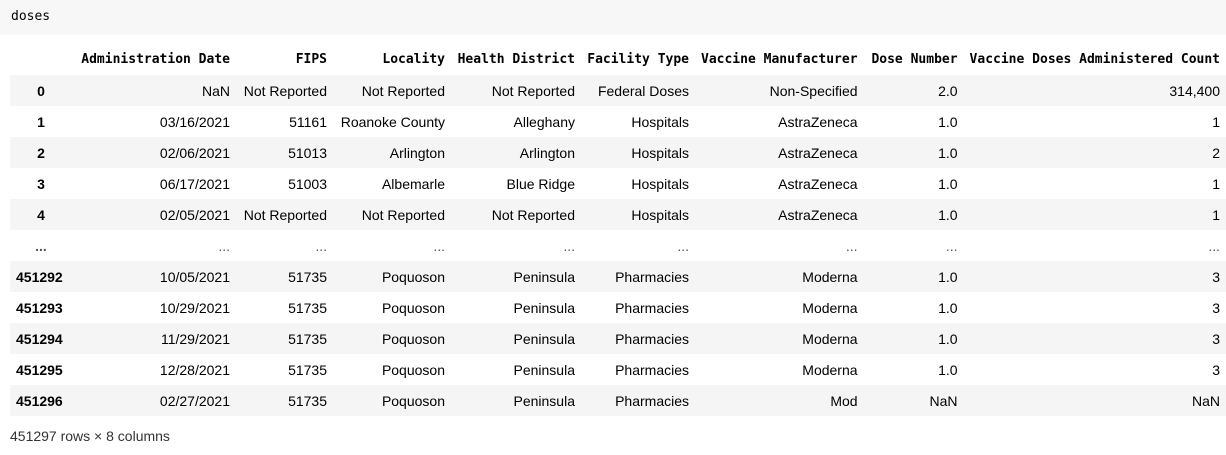  What do you see at coordinates (194, 152) in the screenshot?
I see `table-cell: 02/06/2021` at bounding box center [194, 152].